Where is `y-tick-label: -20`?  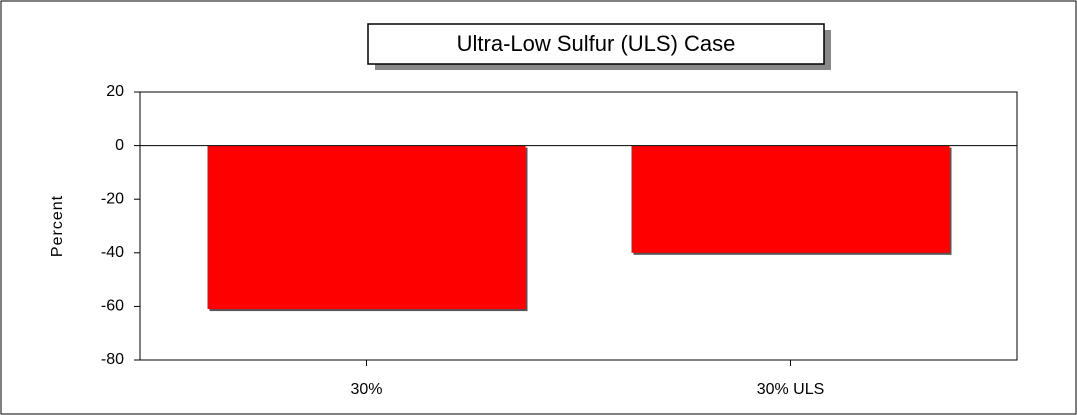 y-tick-label: -20 is located at coordinates (112, 198).